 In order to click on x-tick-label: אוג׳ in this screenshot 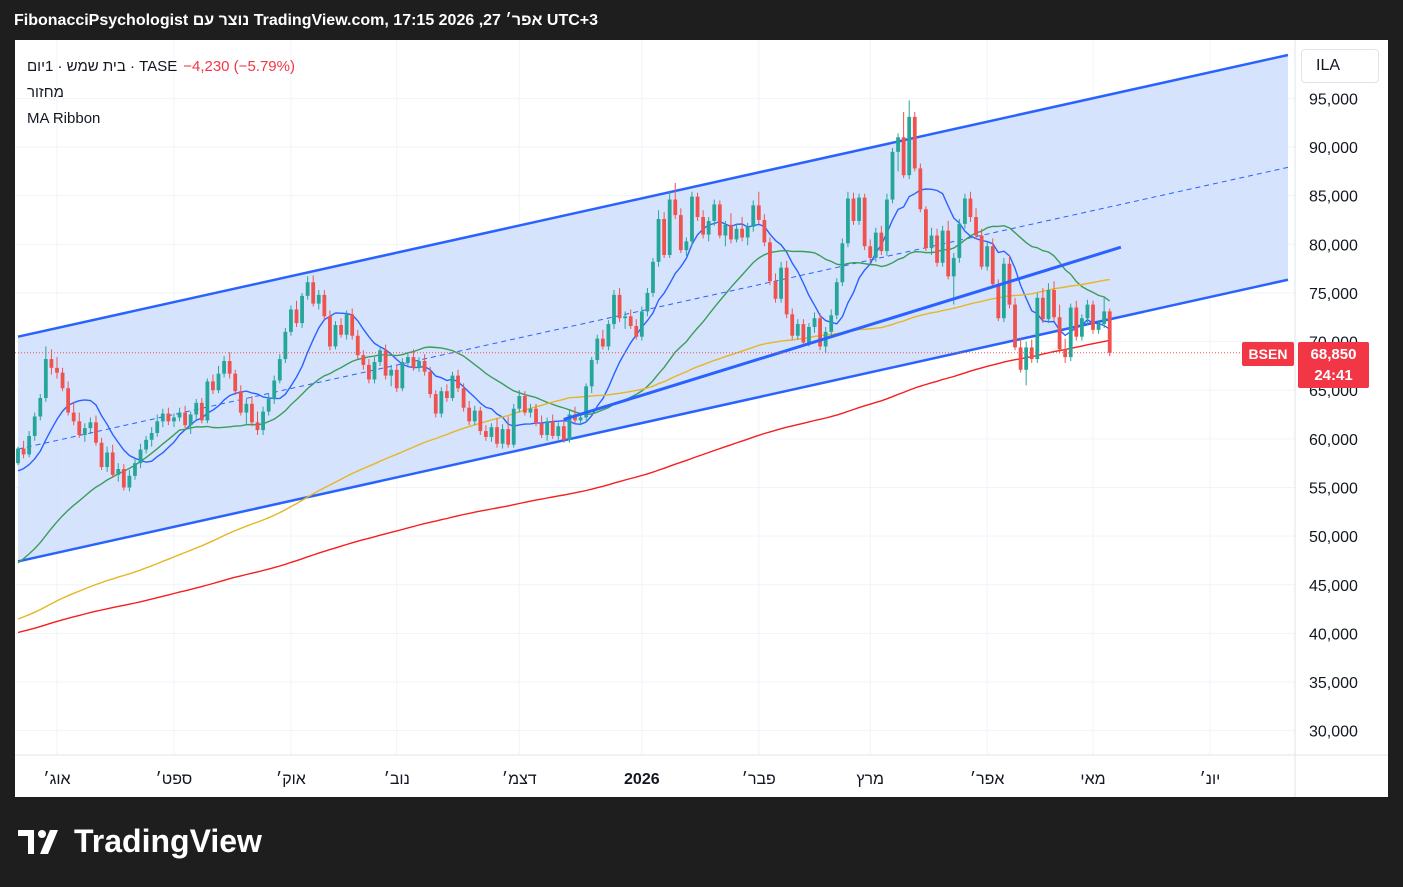, I will do `click(56, 779)`.